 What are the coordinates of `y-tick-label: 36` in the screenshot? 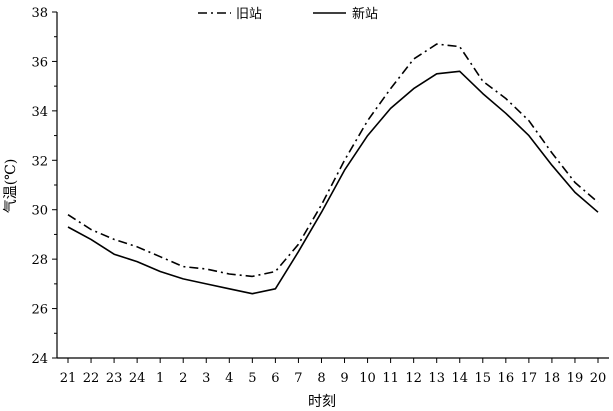 It's located at (39, 62).